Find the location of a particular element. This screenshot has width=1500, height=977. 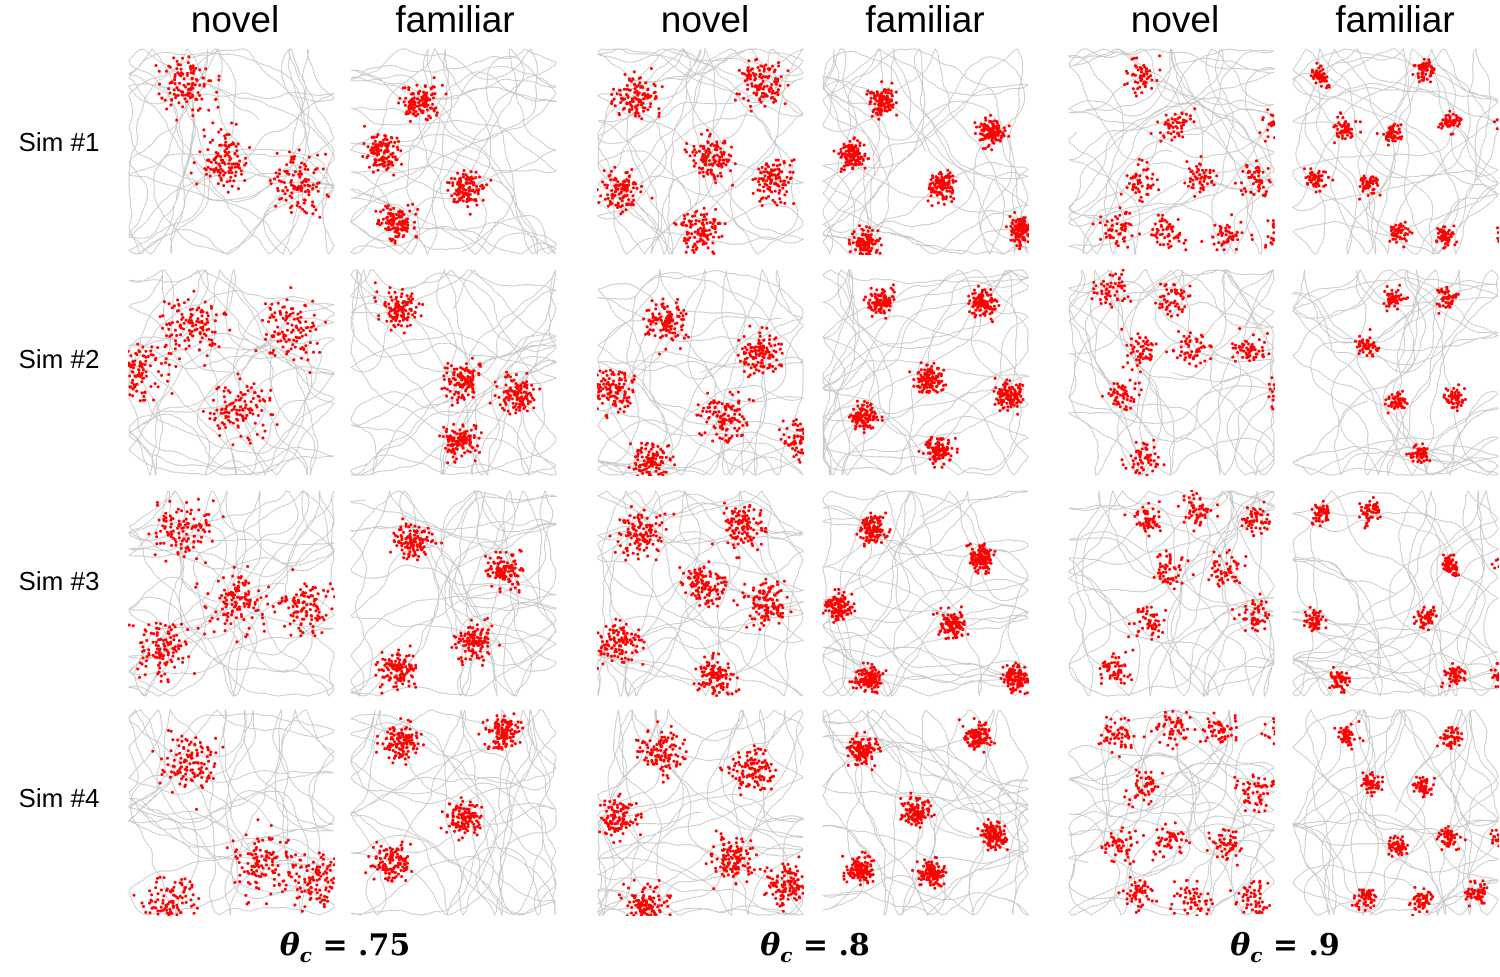

column-header-familiar-09: familiar is located at coordinates (1395, 20).